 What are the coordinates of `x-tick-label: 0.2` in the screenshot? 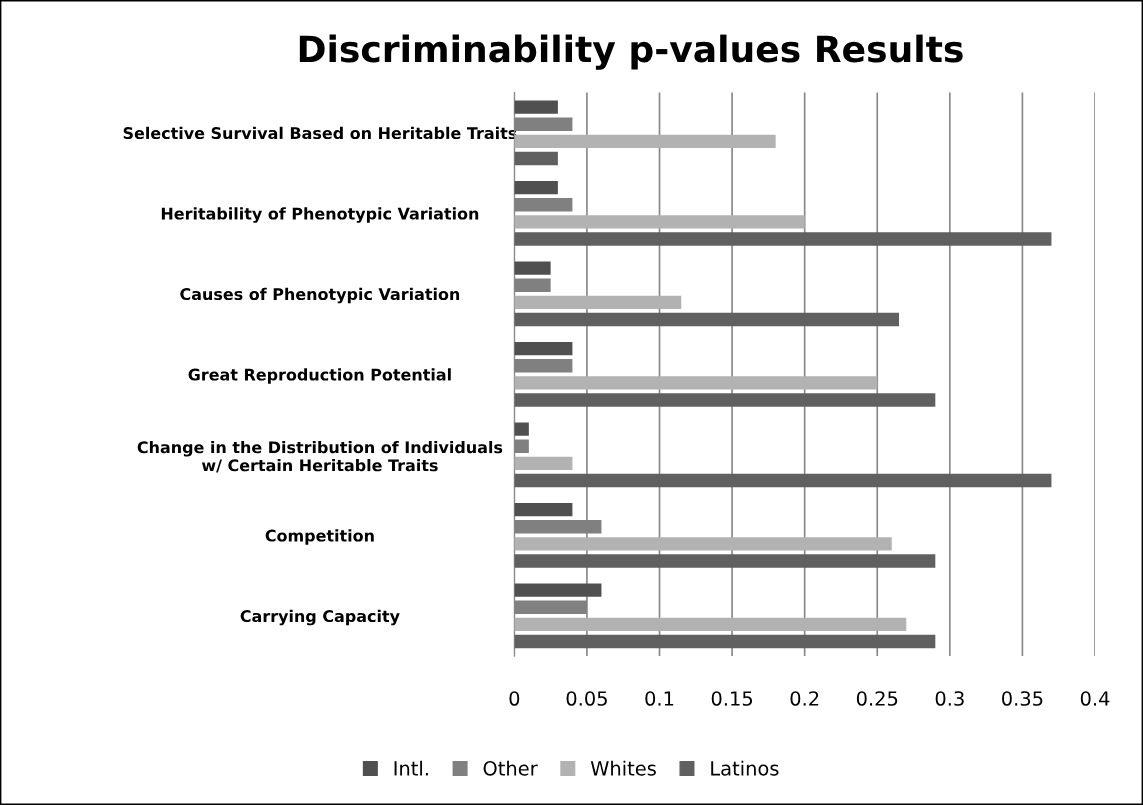 It's located at (804, 698).